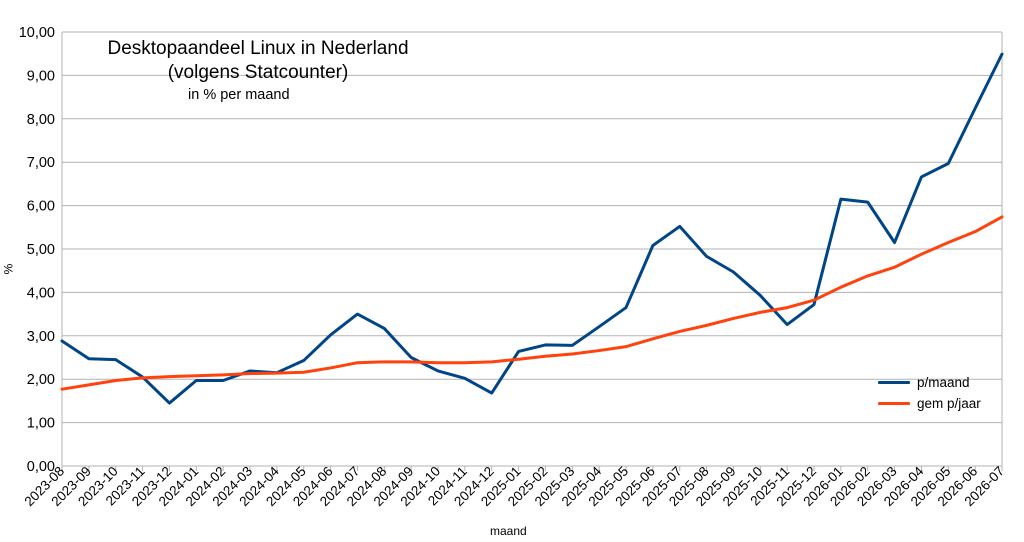 This screenshot has height=542, width=1024. I want to click on y-tick-label: 1,00, so click(41, 424).